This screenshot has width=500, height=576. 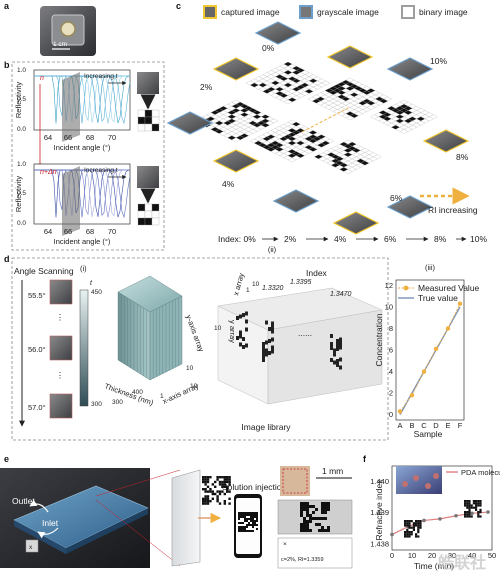 I want to click on reflectivity-curves-bottom, so click(x=82, y=194).